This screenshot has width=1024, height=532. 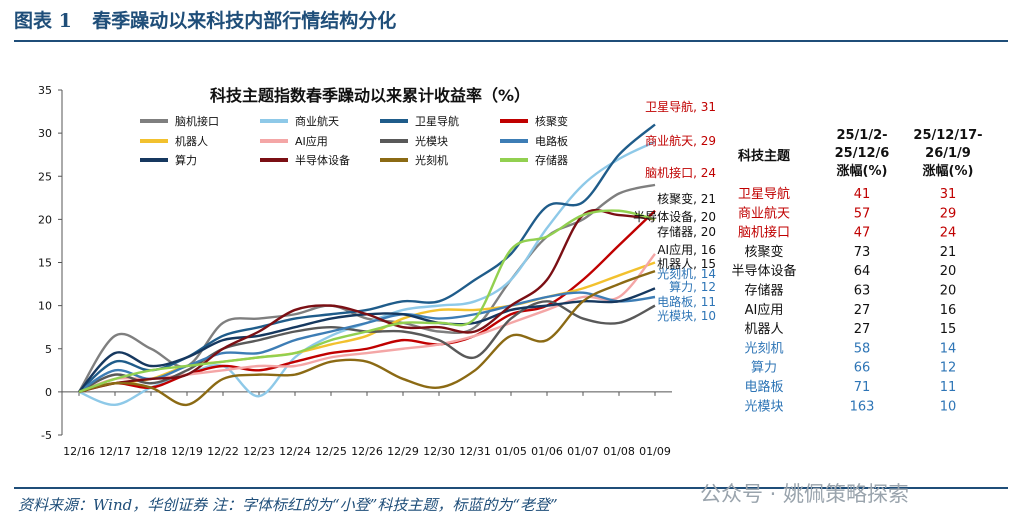 I want to click on x-tick-label: 01/09, so click(x=655, y=451).